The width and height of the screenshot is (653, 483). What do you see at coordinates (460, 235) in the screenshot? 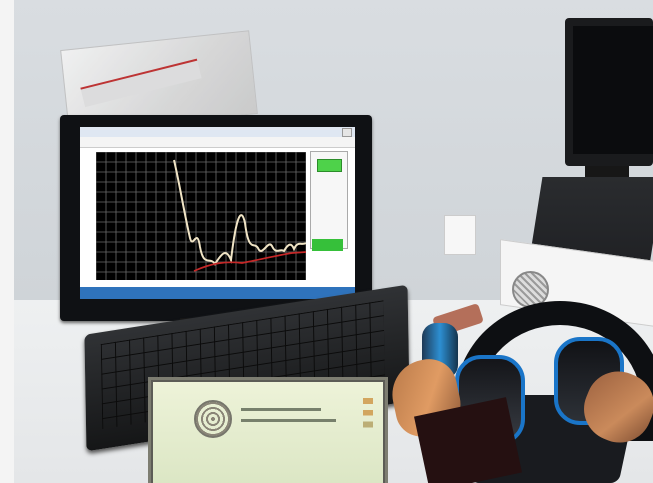
I see `power-outlet` at bounding box center [460, 235].